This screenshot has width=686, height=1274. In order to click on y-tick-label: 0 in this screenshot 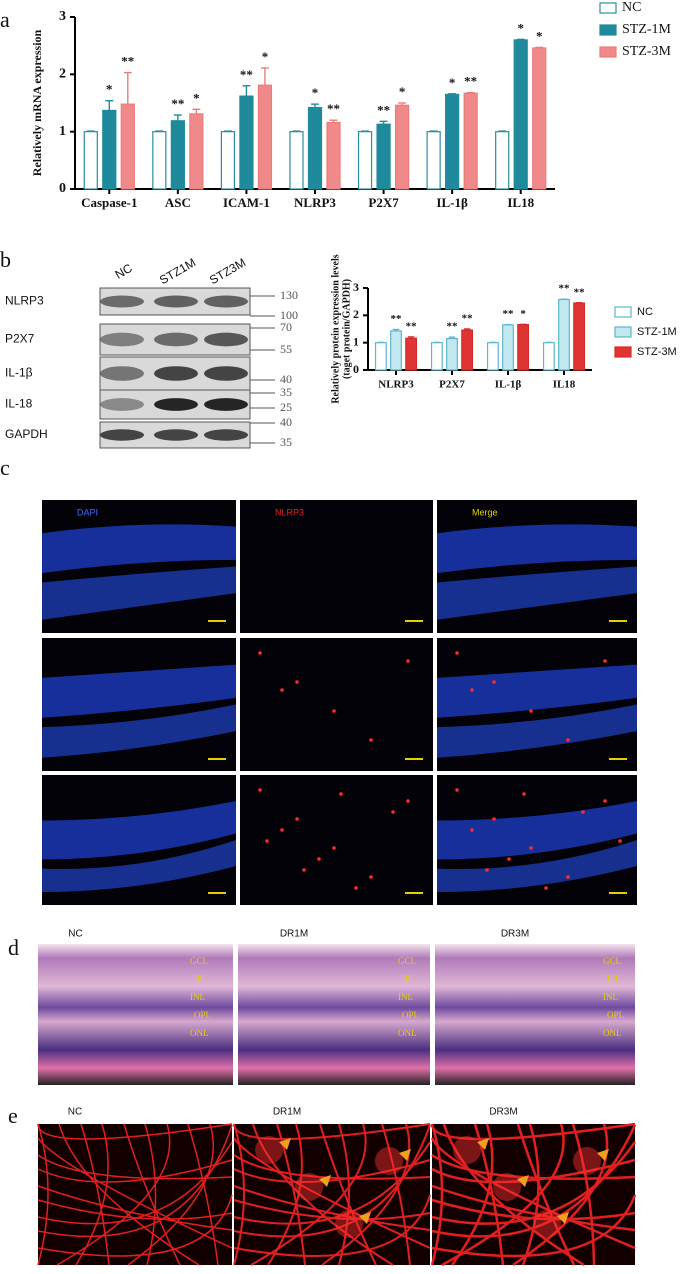, I will do `click(62, 188)`.